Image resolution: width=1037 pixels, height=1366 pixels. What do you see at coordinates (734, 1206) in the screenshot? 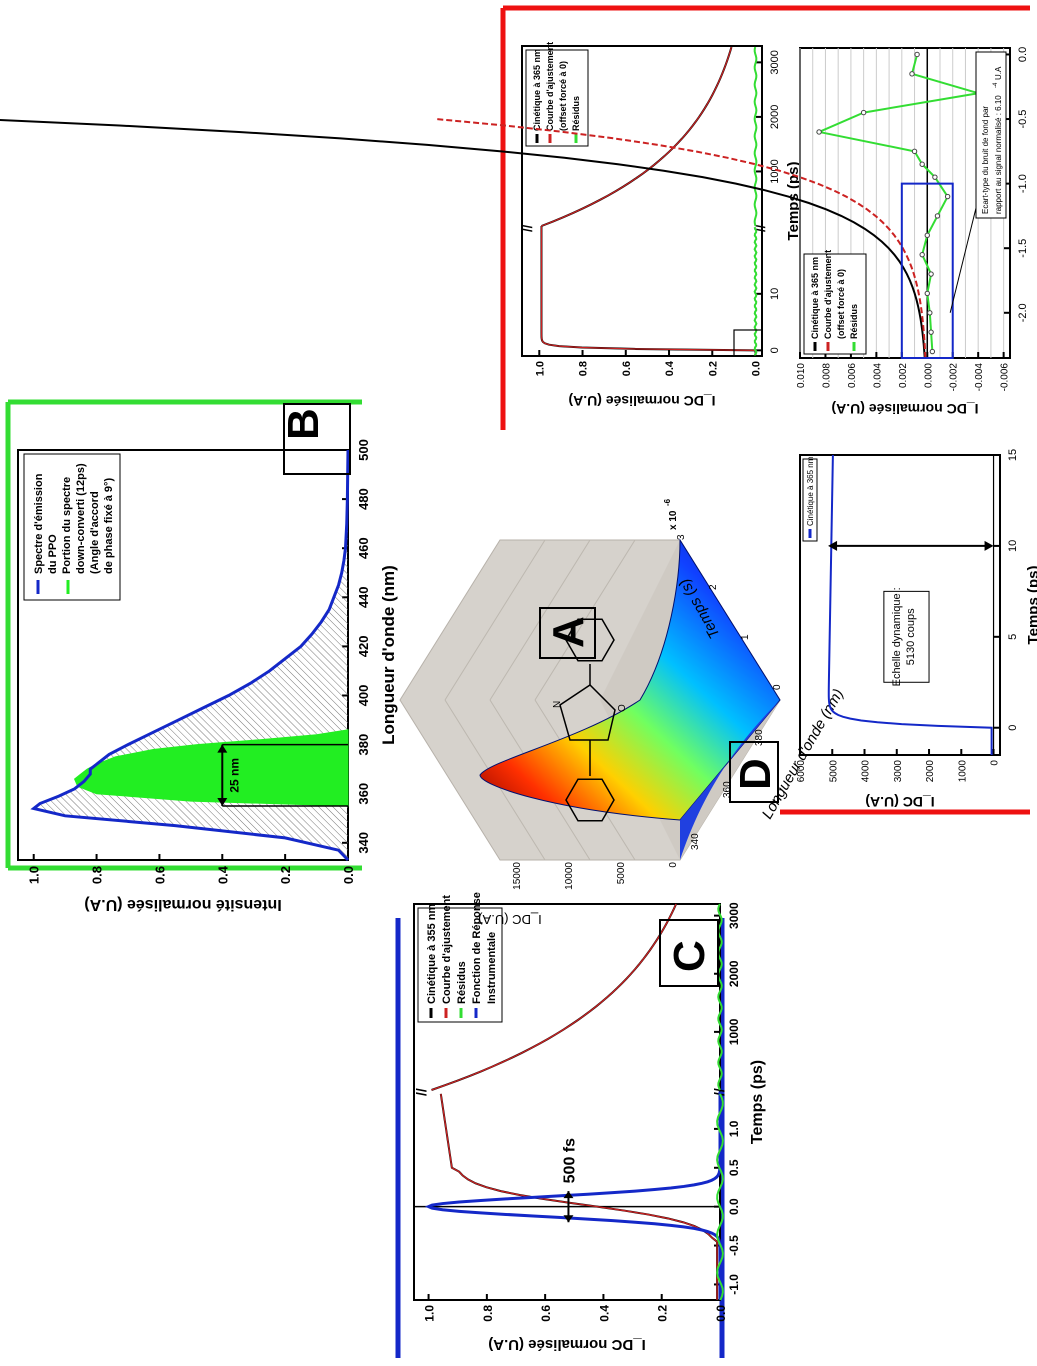
I see `c-x-tick-label: 0.0` at bounding box center [734, 1206].